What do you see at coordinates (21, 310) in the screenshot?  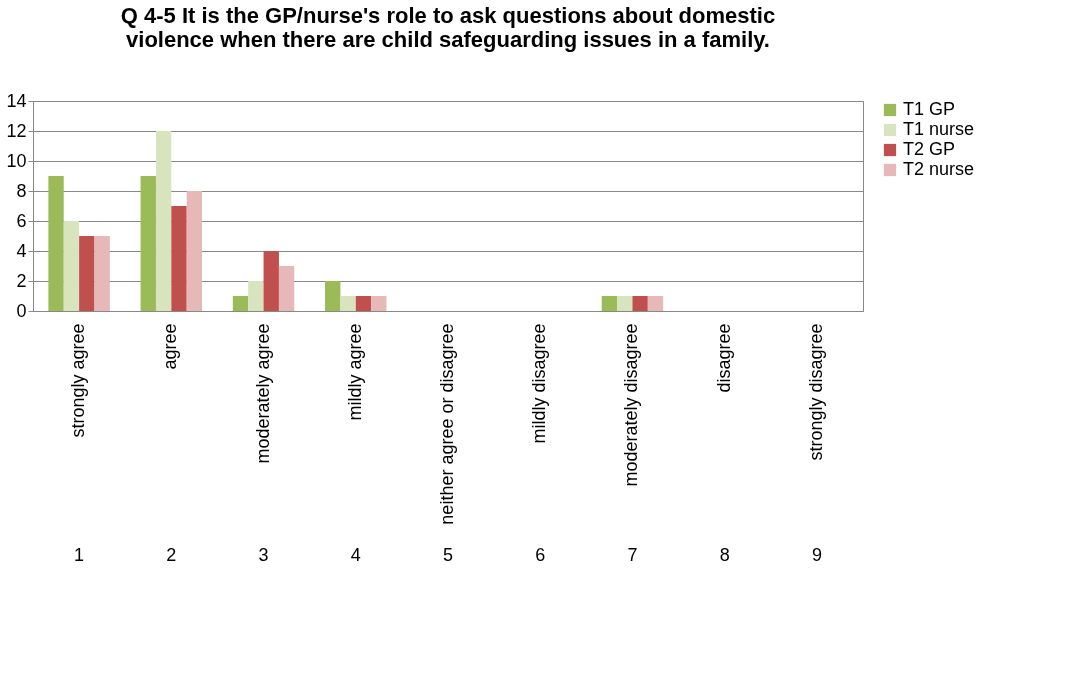 I see `y-tick-label: 0` at bounding box center [21, 310].